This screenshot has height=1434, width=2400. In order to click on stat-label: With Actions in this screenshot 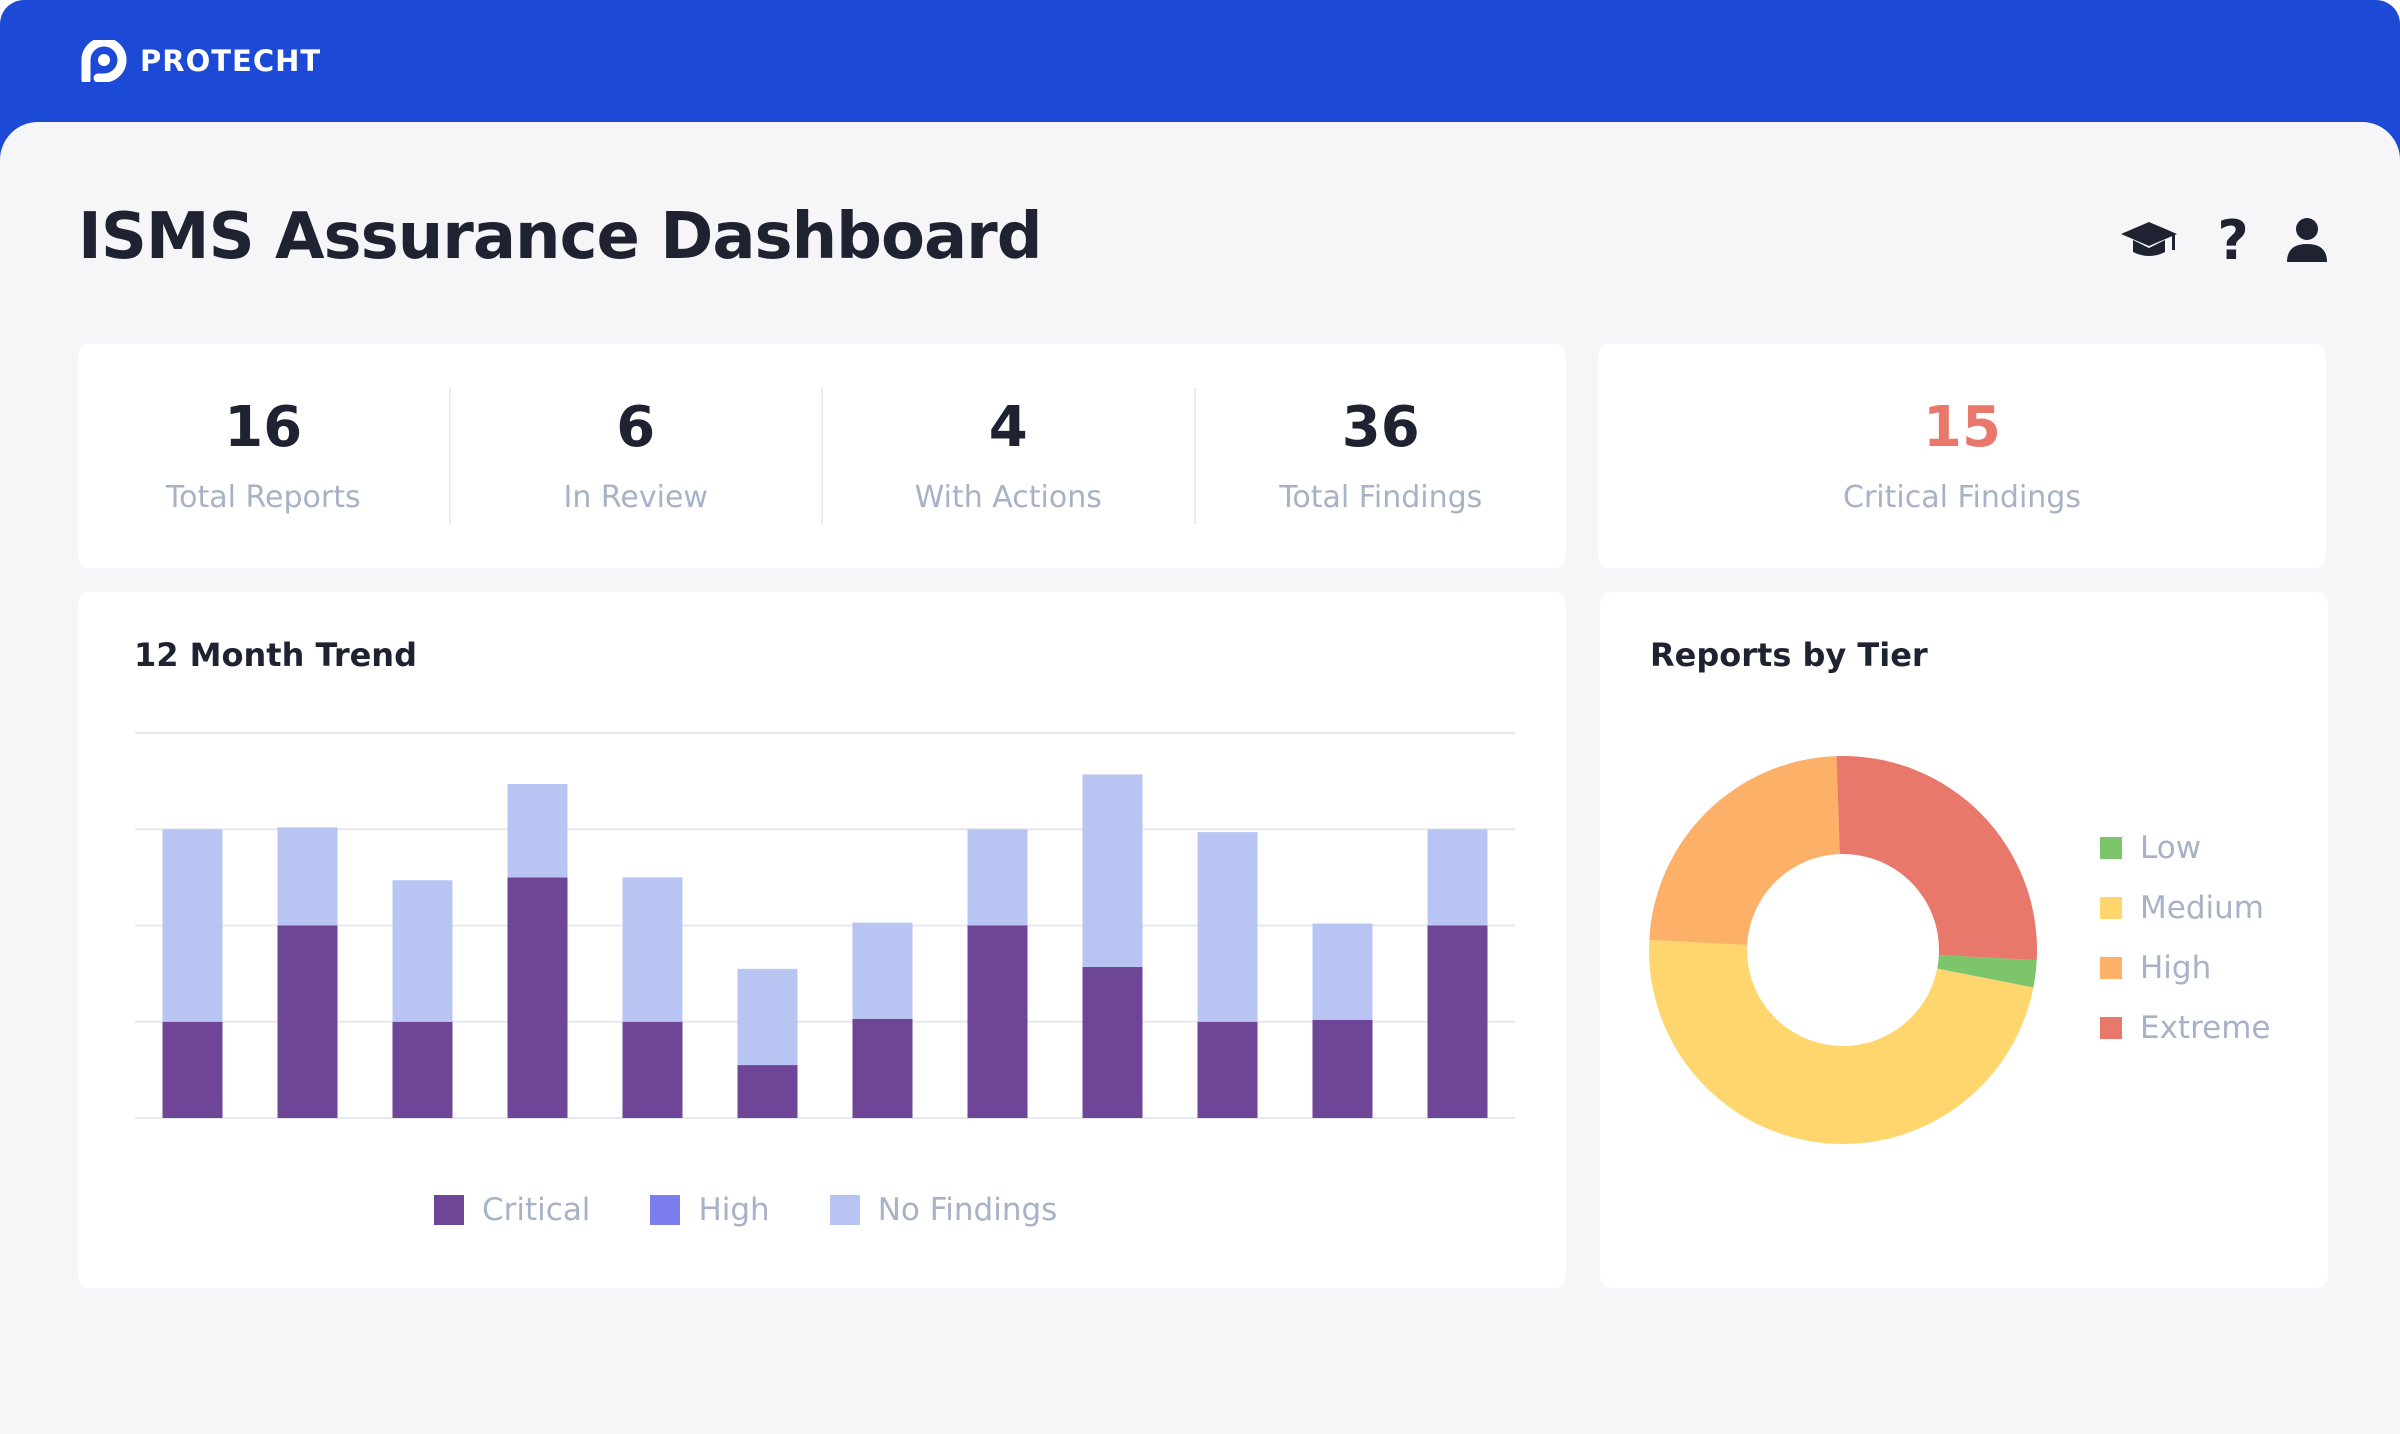, I will do `click(1008, 497)`.